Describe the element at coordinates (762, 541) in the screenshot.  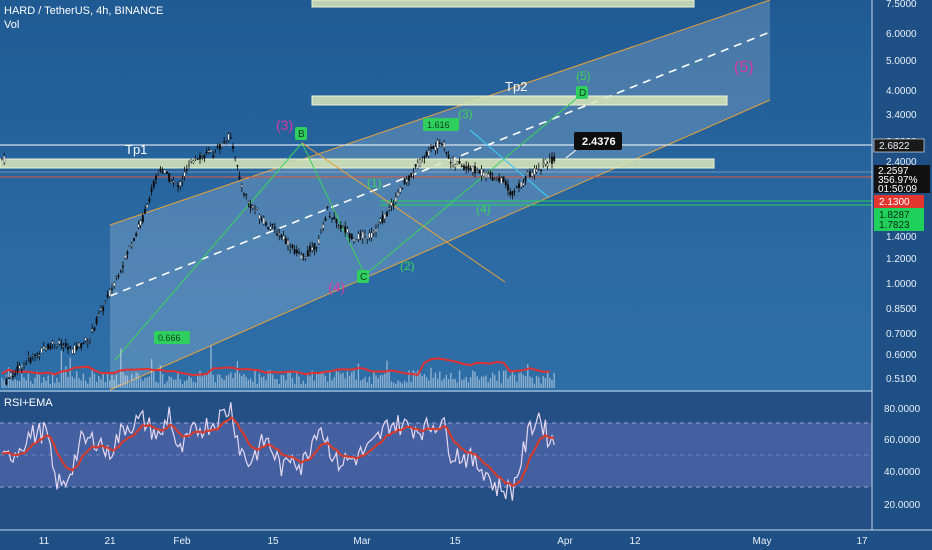
I see `time-tick-label: May` at that location.